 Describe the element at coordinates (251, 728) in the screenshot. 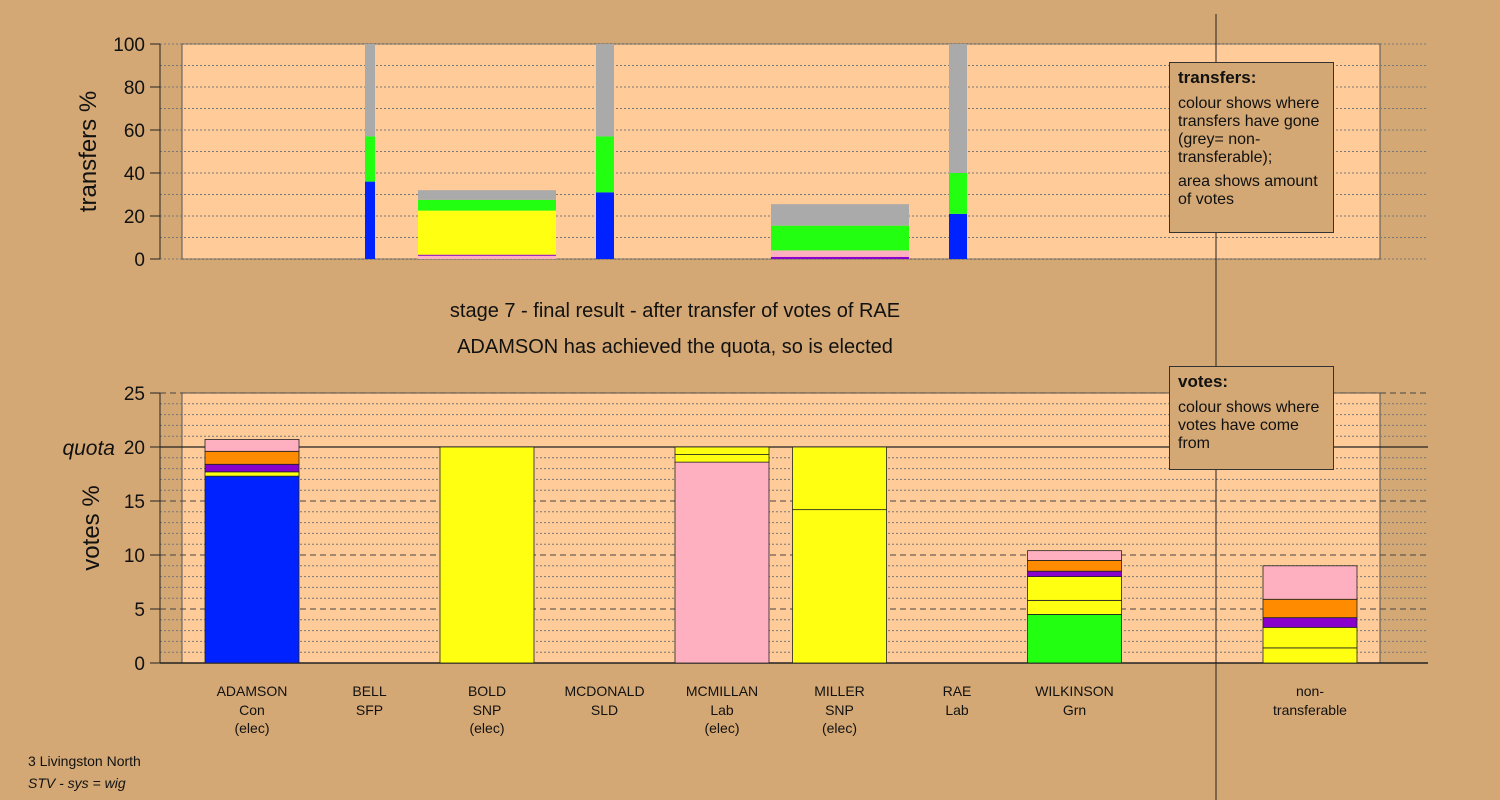

I see `candidate-status-adamson: (elec)` at that location.